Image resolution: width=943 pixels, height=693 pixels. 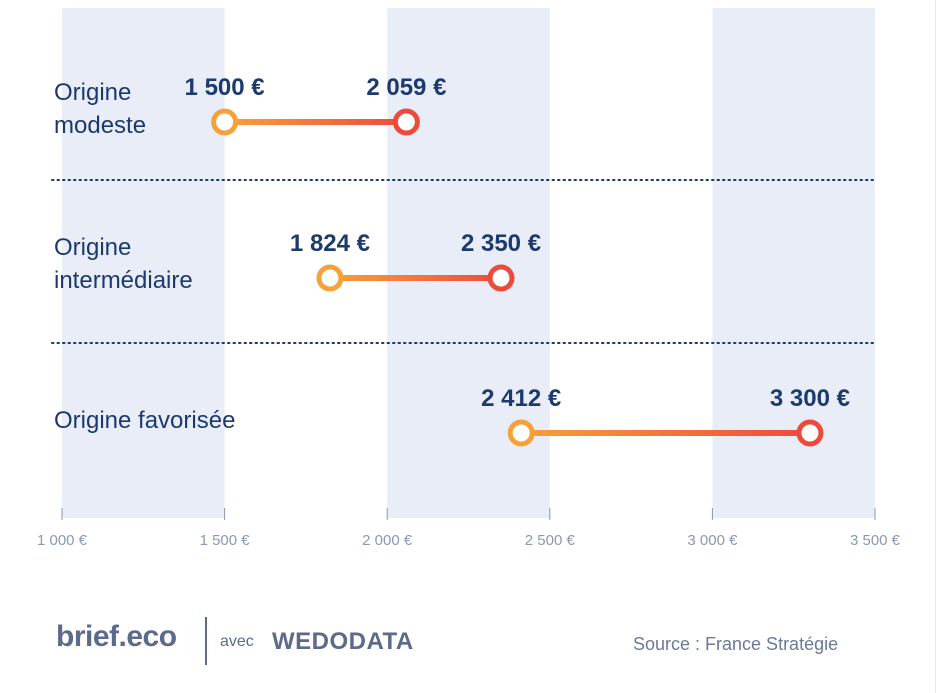 I want to click on x-tick-label: 1 000 €, so click(x=62, y=540).